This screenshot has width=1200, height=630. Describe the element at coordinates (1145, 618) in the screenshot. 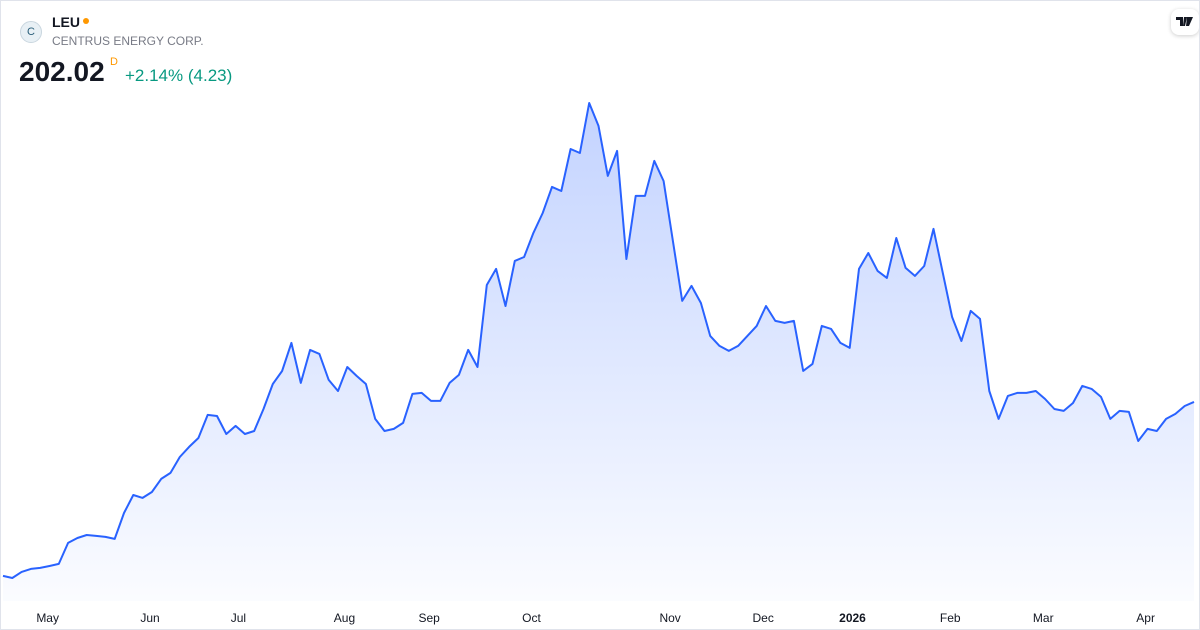

I see `x-tick-label: Apr` at that location.